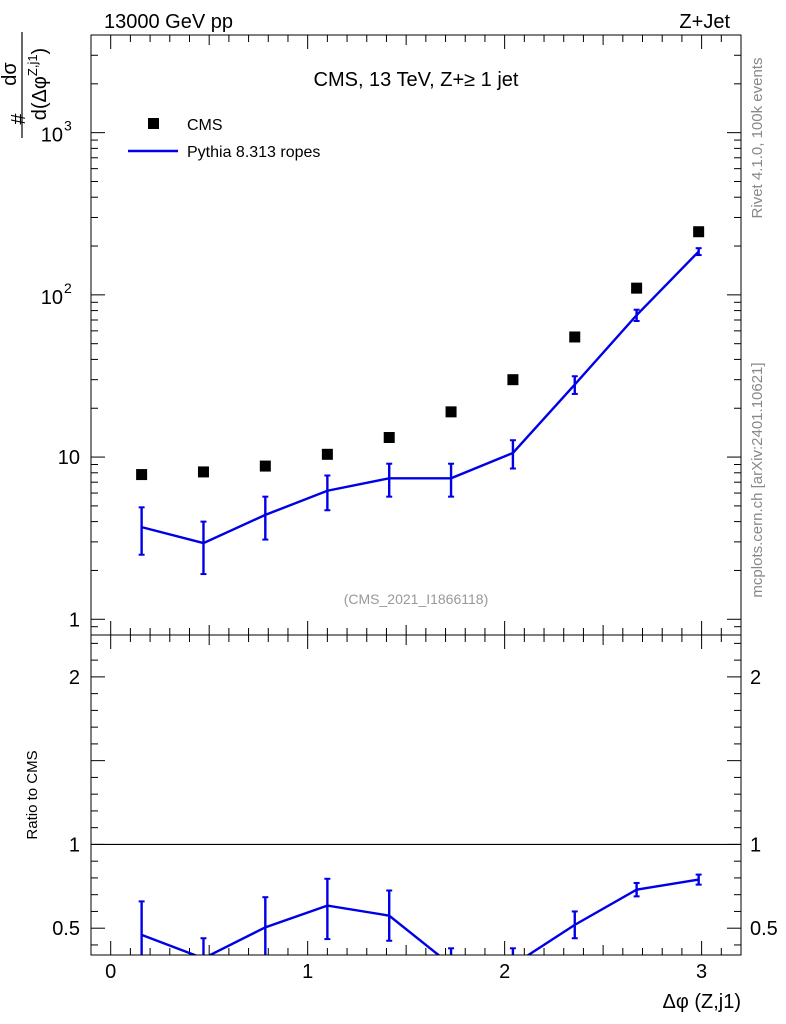  What do you see at coordinates (66, 929) in the screenshot?
I see `ratio-y-tick-label: 0.5` at bounding box center [66, 929].